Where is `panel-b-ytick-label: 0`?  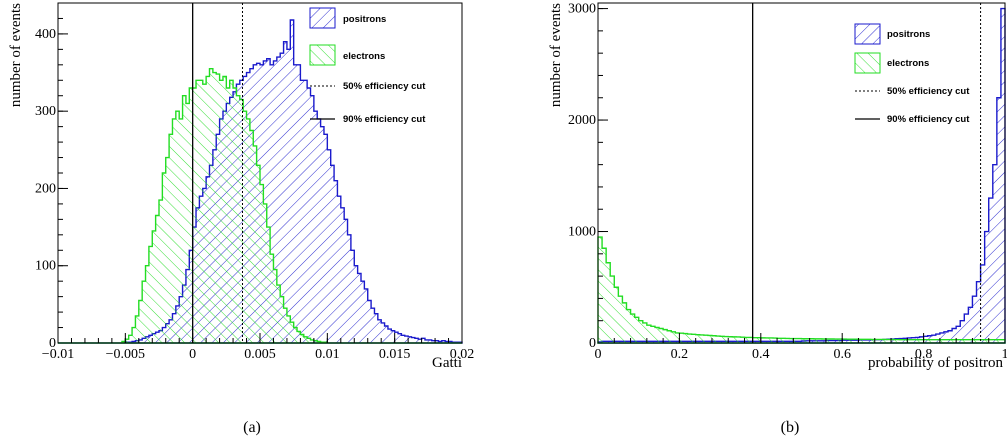 panel-b-ytick-label: 0 is located at coordinates (592, 343).